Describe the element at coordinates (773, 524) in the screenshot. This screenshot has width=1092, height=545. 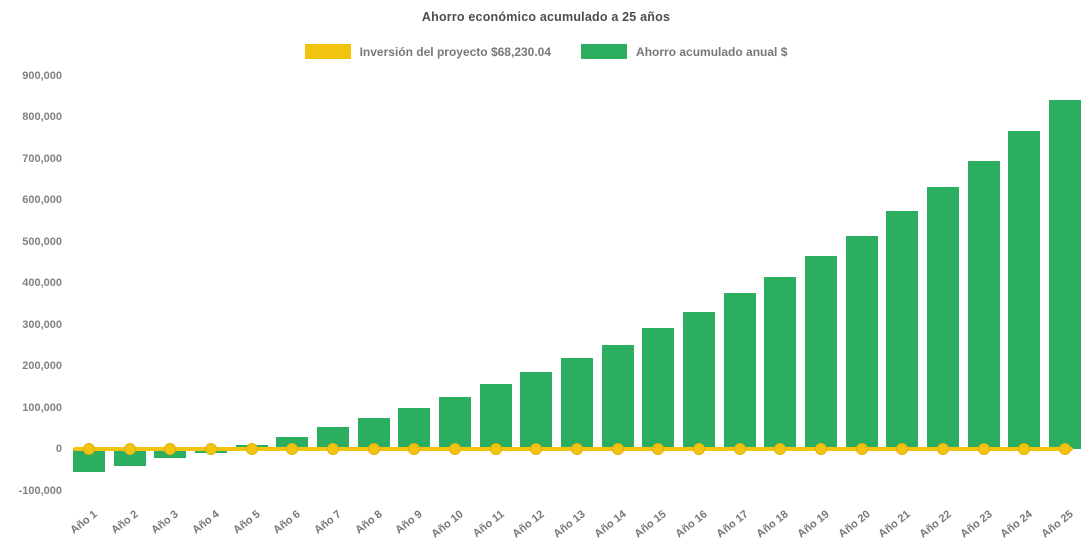
I see `x-axis-tick-label: Año 18` at that location.